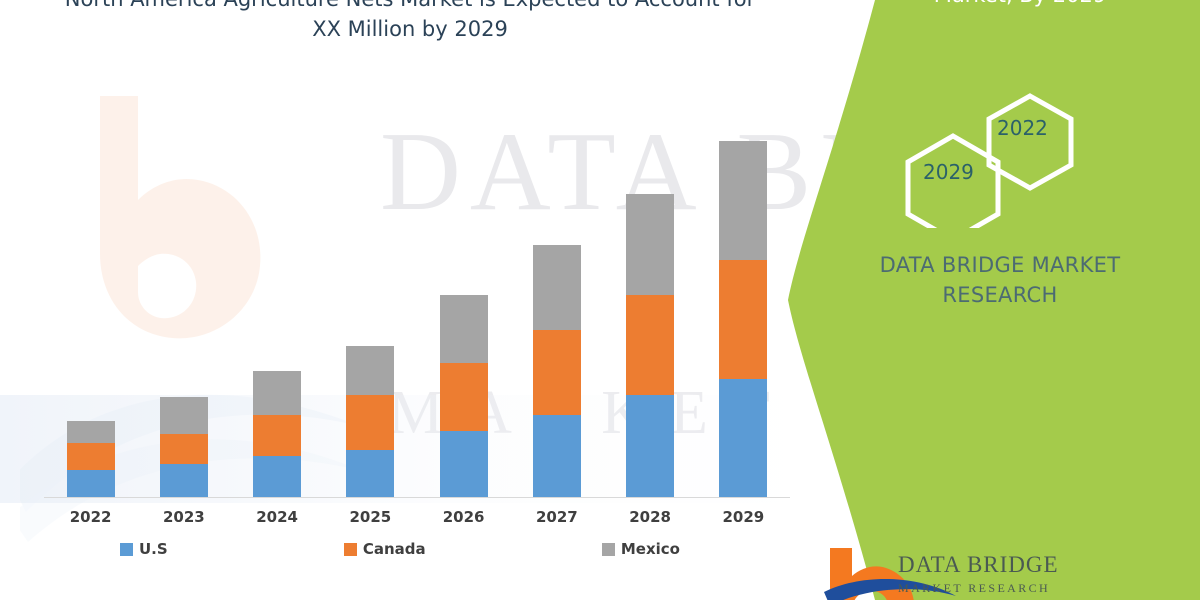  I want to click on hexagon-outlines-icon, so click(989, 168).